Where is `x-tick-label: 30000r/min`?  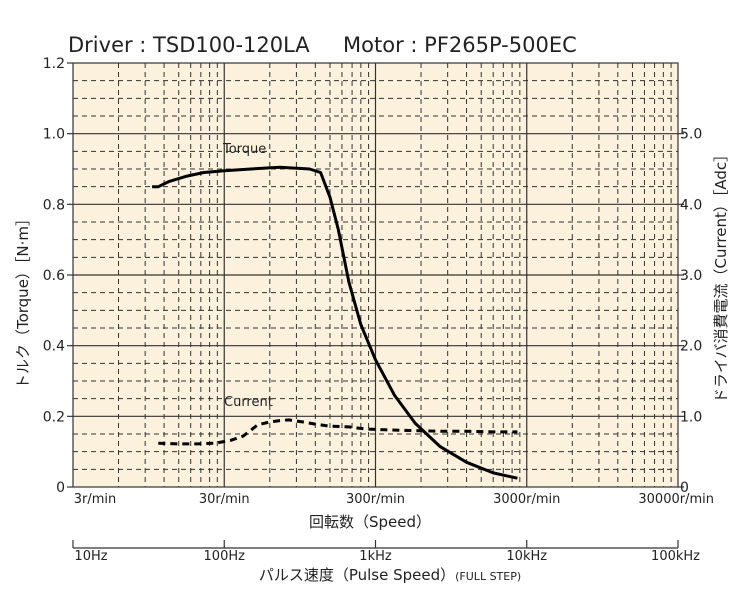 x-tick-label: 30000r/min is located at coordinates (676, 499).